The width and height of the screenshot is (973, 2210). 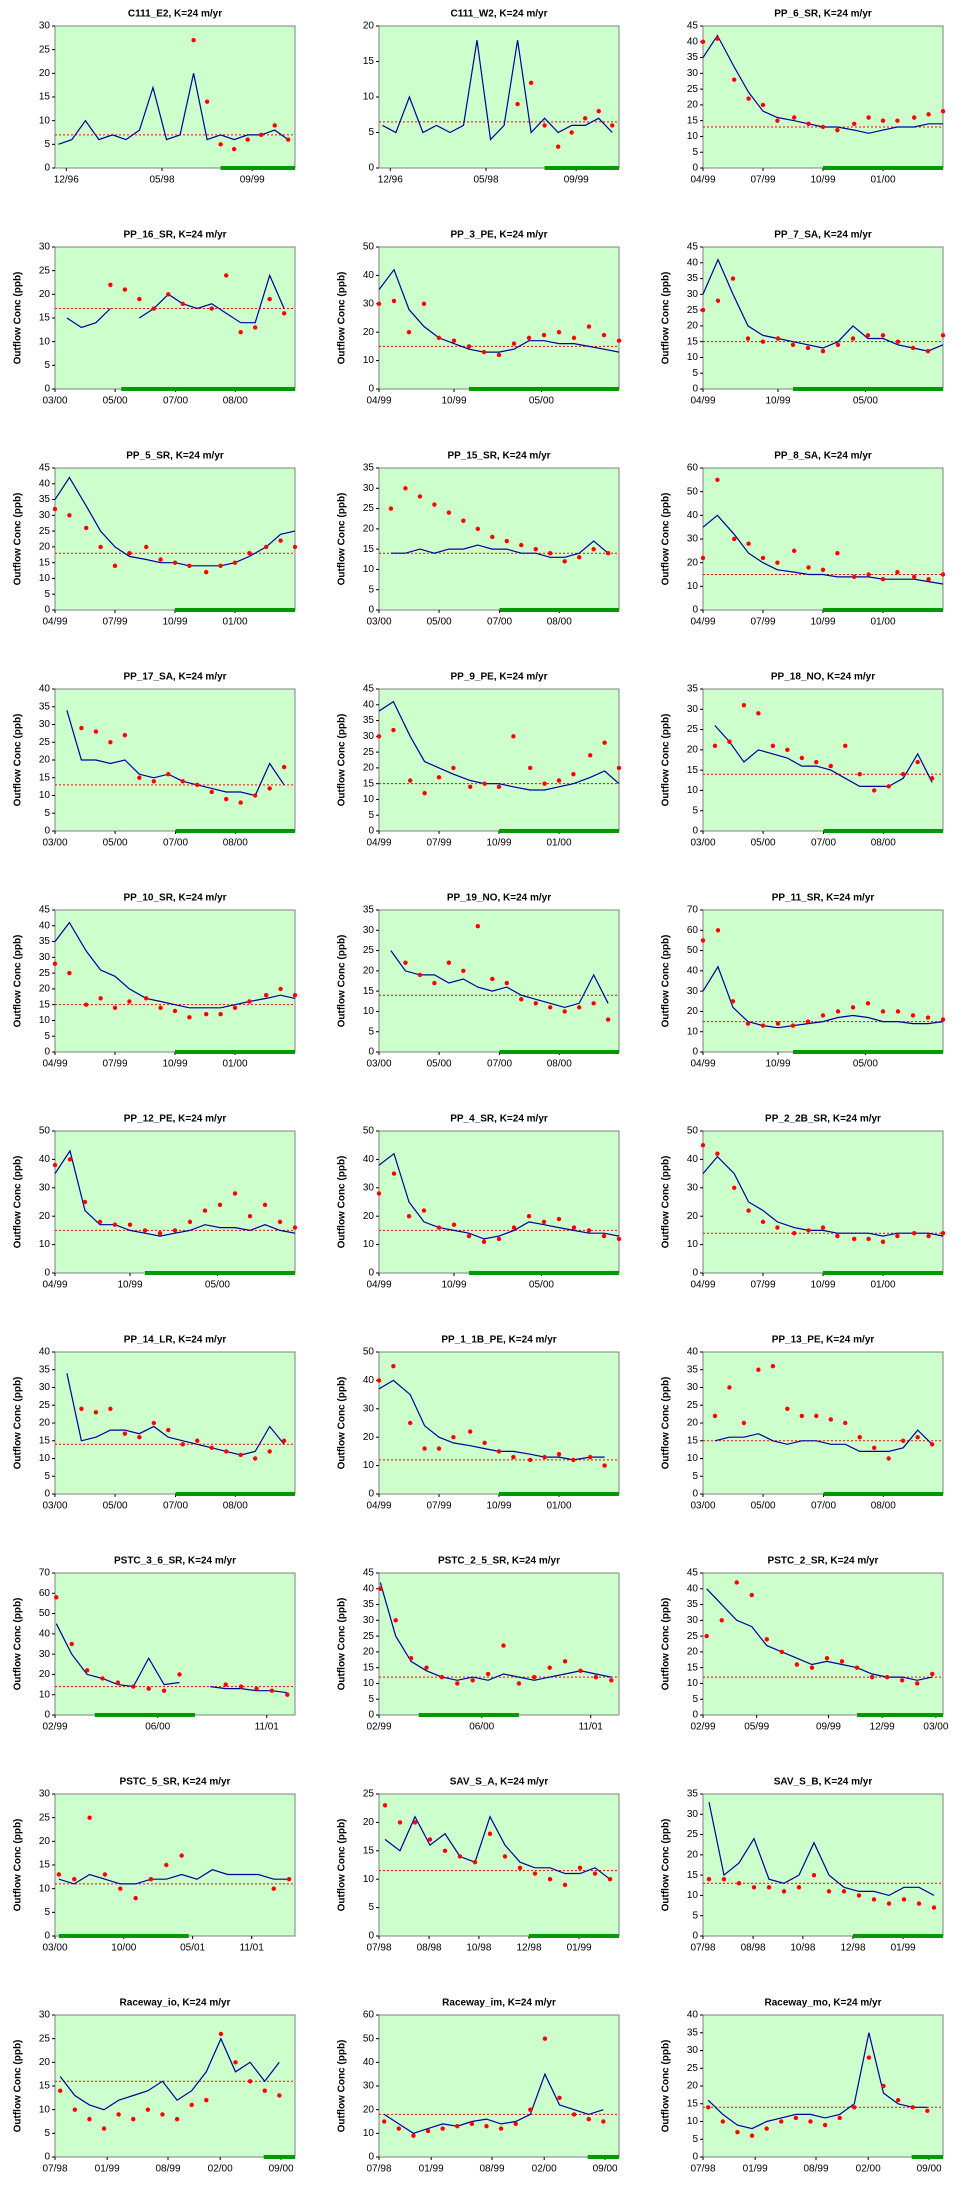 I want to click on chart-title: PP_10_SR, K=24 m/yr, so click(x=174, y=898).